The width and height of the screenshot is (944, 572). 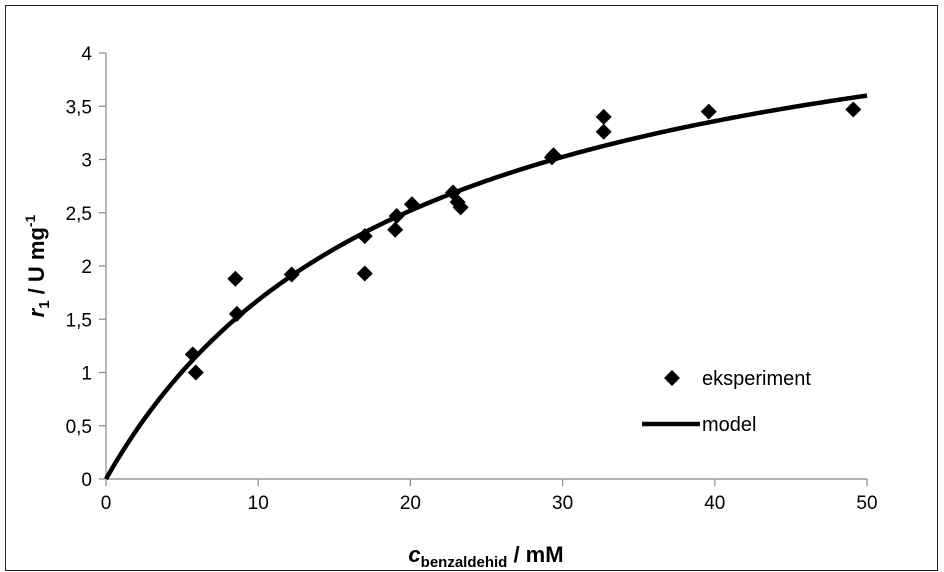 I want to click on legend-label-model: model, so click(x=729, y=425).